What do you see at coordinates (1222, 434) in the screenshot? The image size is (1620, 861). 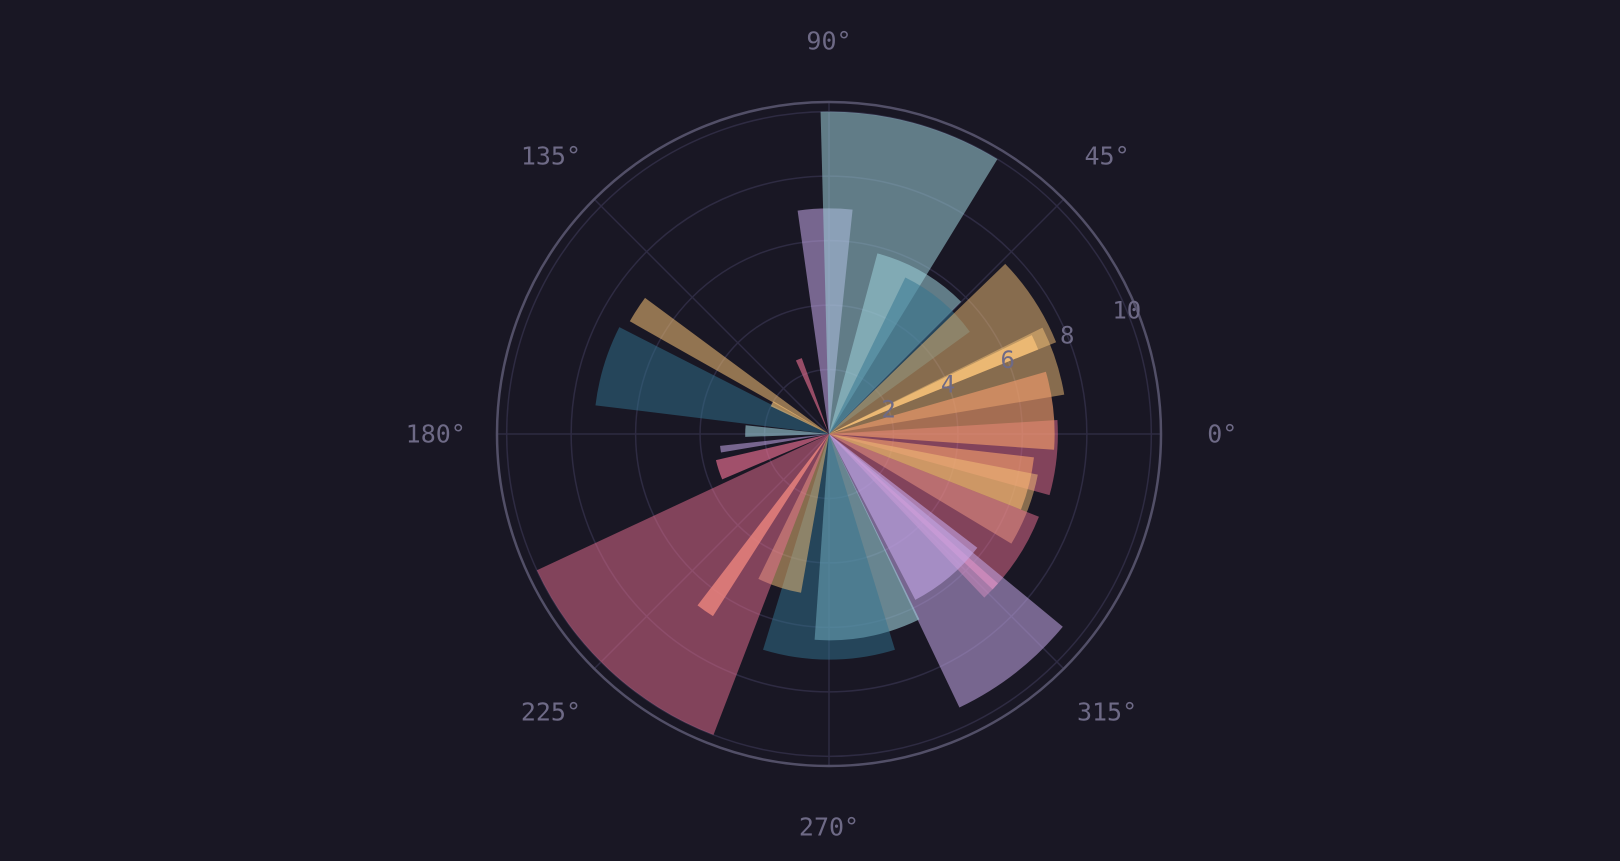 I see `theta-tick-label: 0°` at bounding box center [1222, 434].